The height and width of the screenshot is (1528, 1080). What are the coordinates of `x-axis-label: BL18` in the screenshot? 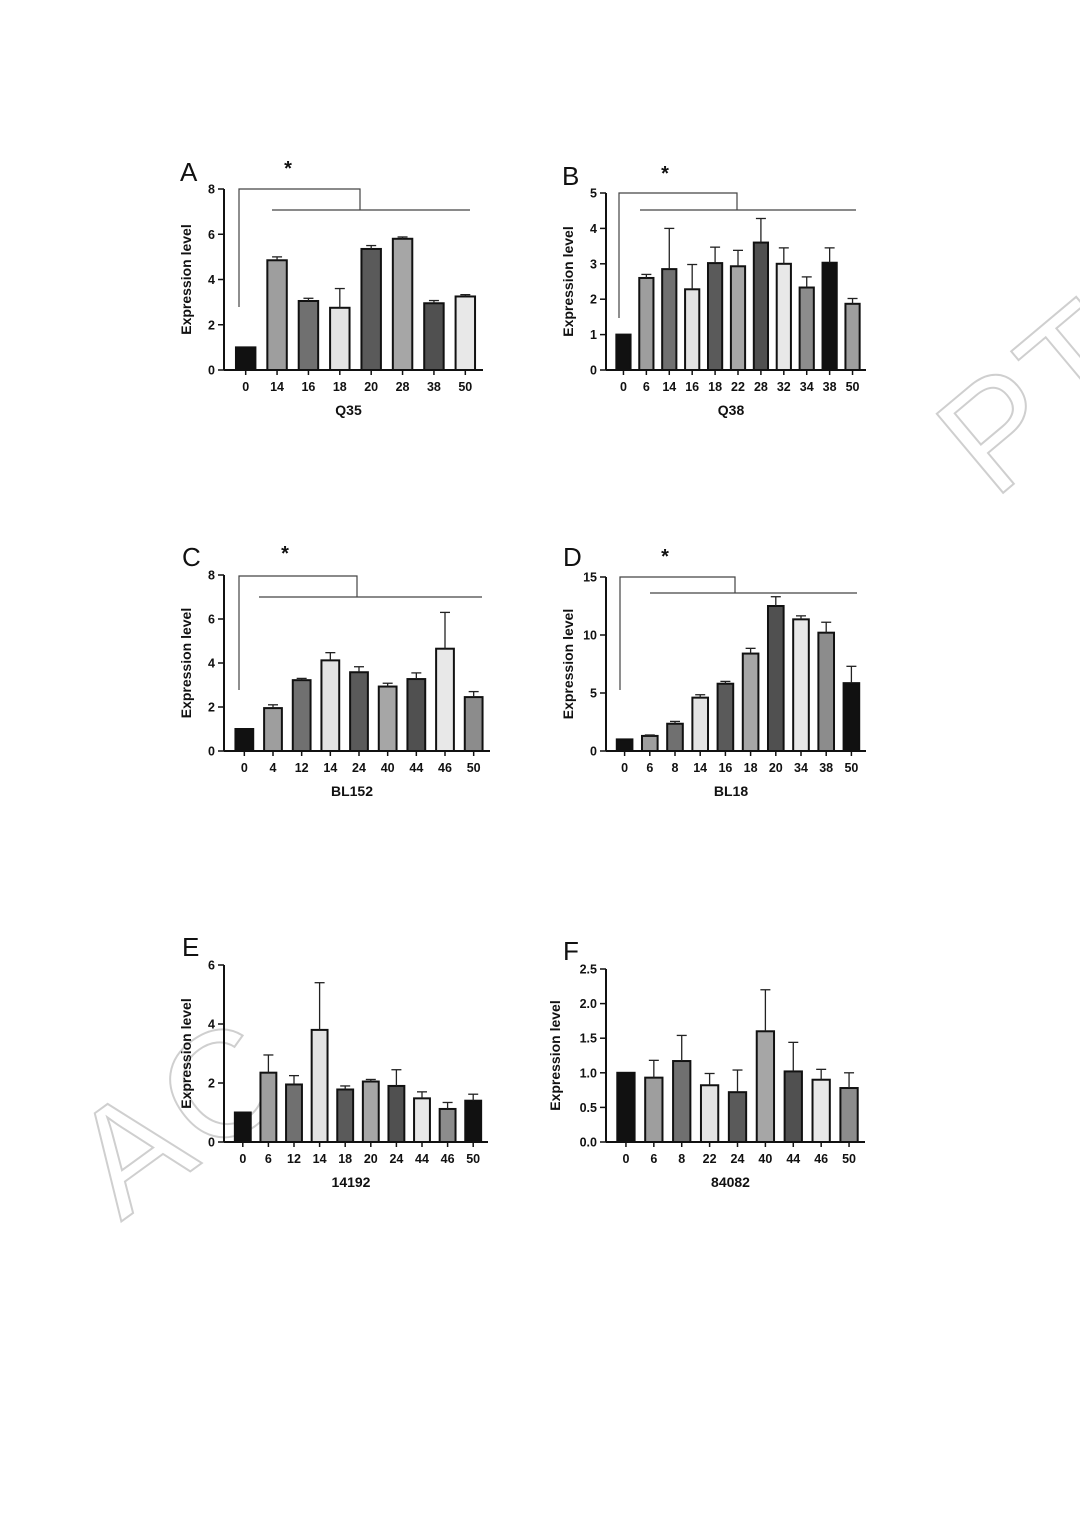 It's located at (731, 791).